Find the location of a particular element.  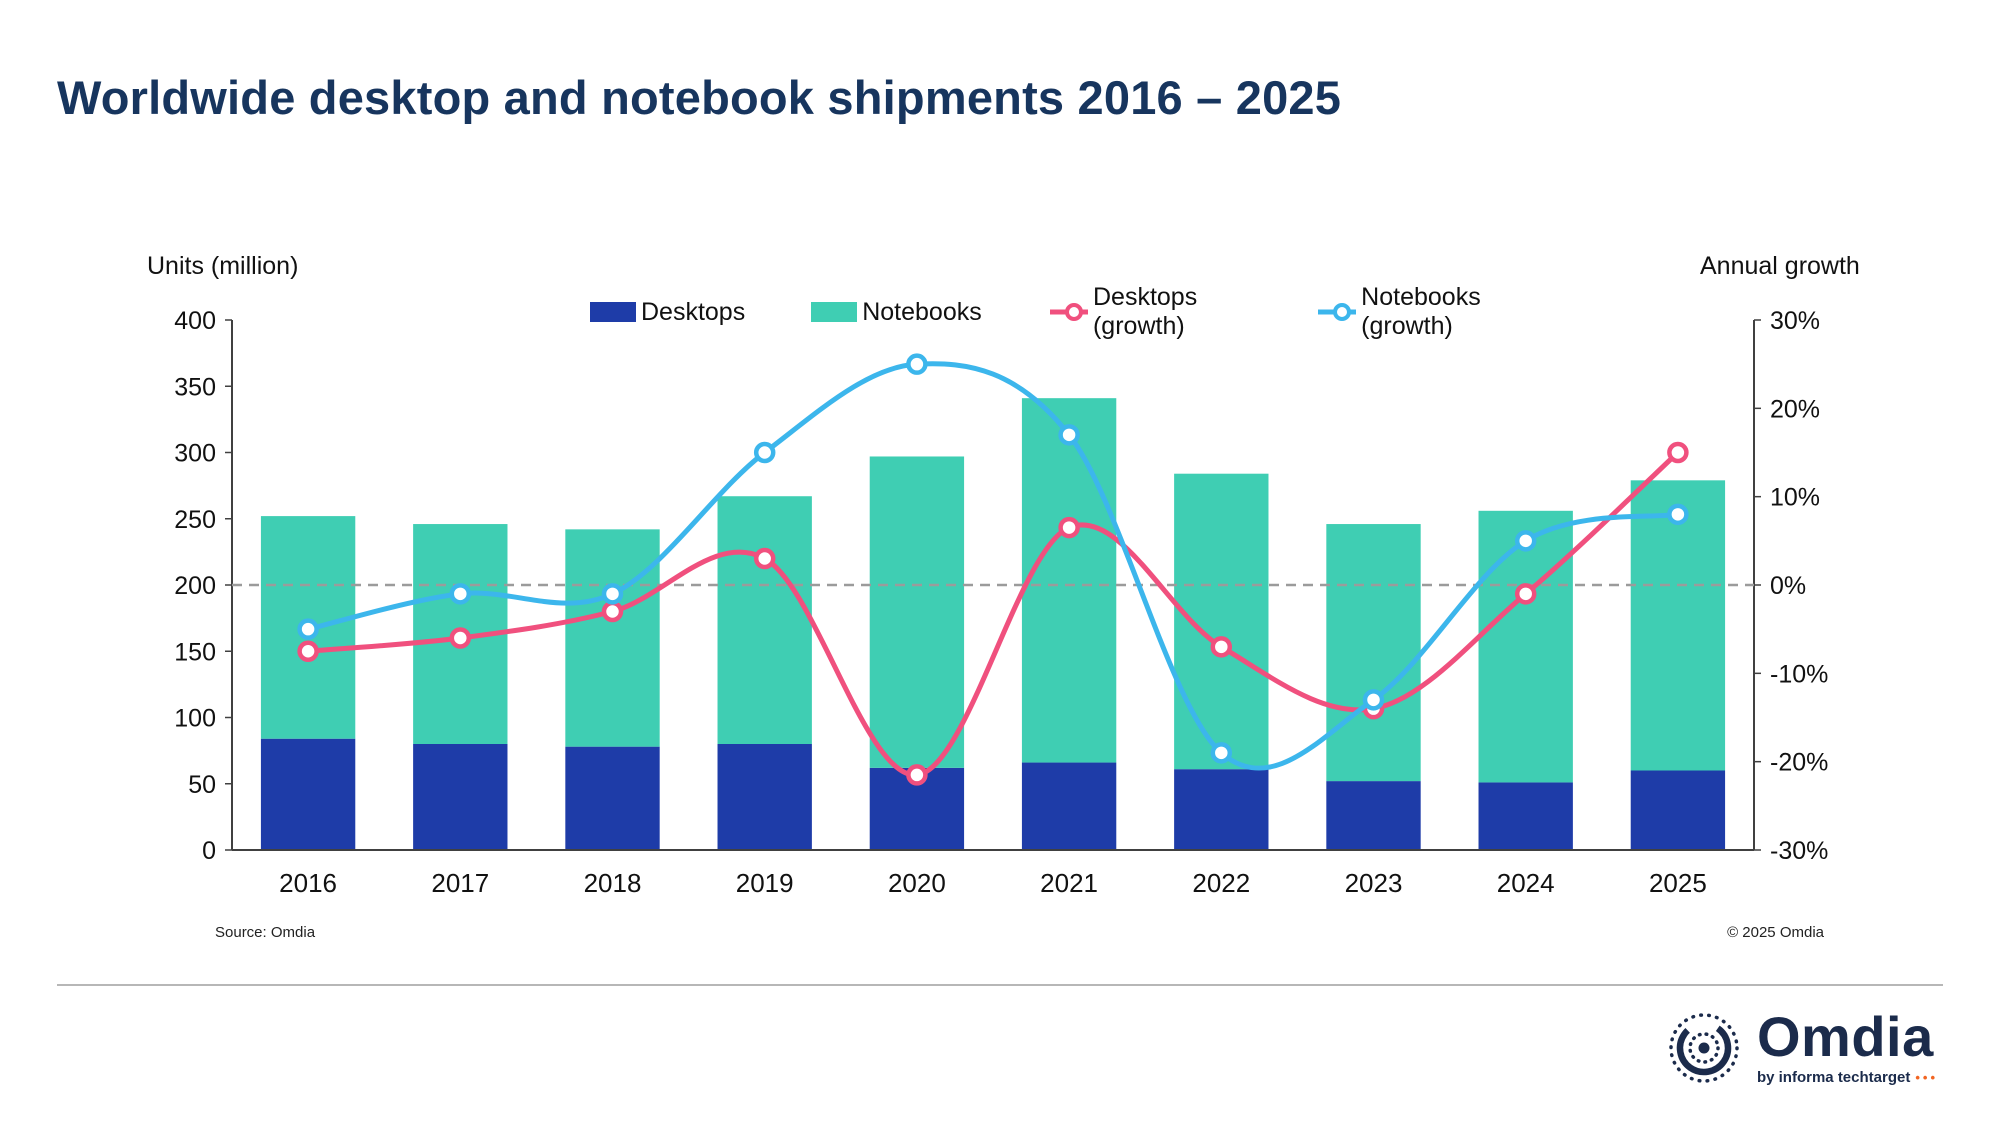

legend-label: Notebooks (growth) is located at coordinates (1421, 311).